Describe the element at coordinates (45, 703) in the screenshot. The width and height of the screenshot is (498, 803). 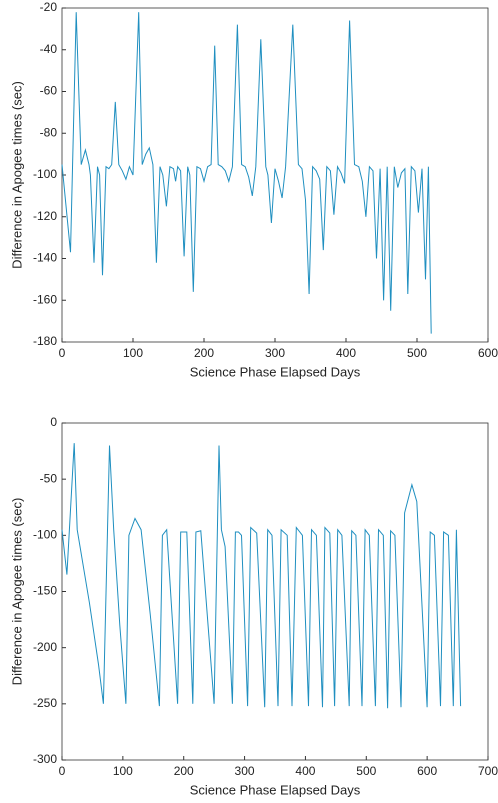
I see `y-tick-label: -250` at that location.